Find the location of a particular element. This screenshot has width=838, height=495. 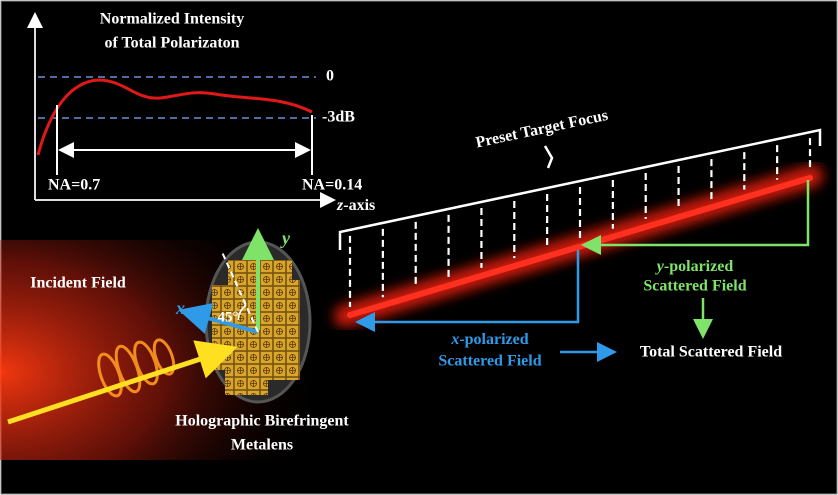

angle-label: 45° is located at coordinates (228, 317).